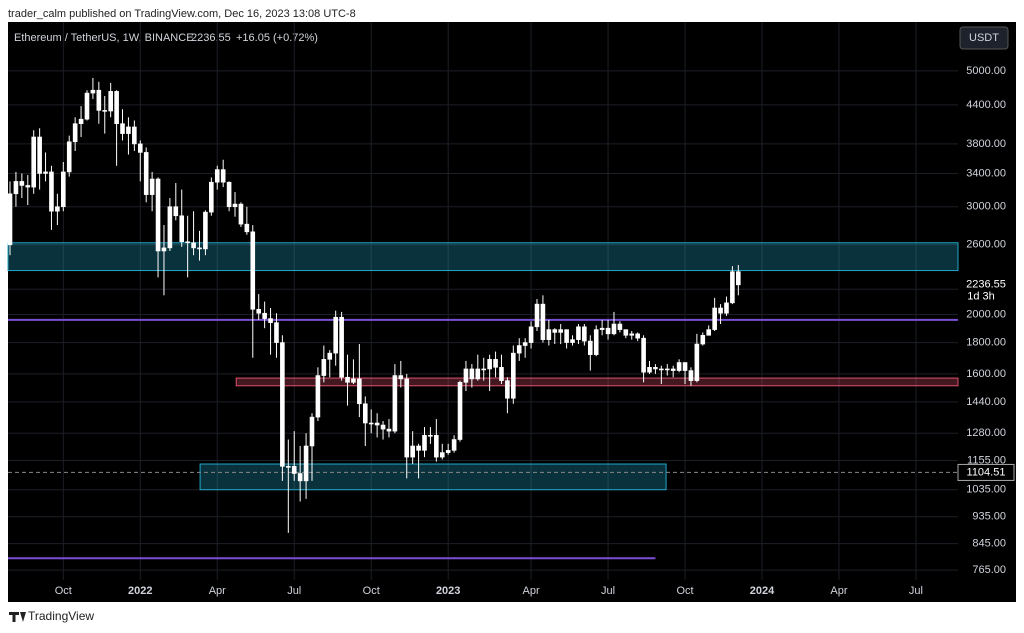 This screenshot has height=633, width=1024. I want to click on last-price: 2236.55, so click(211, 38).